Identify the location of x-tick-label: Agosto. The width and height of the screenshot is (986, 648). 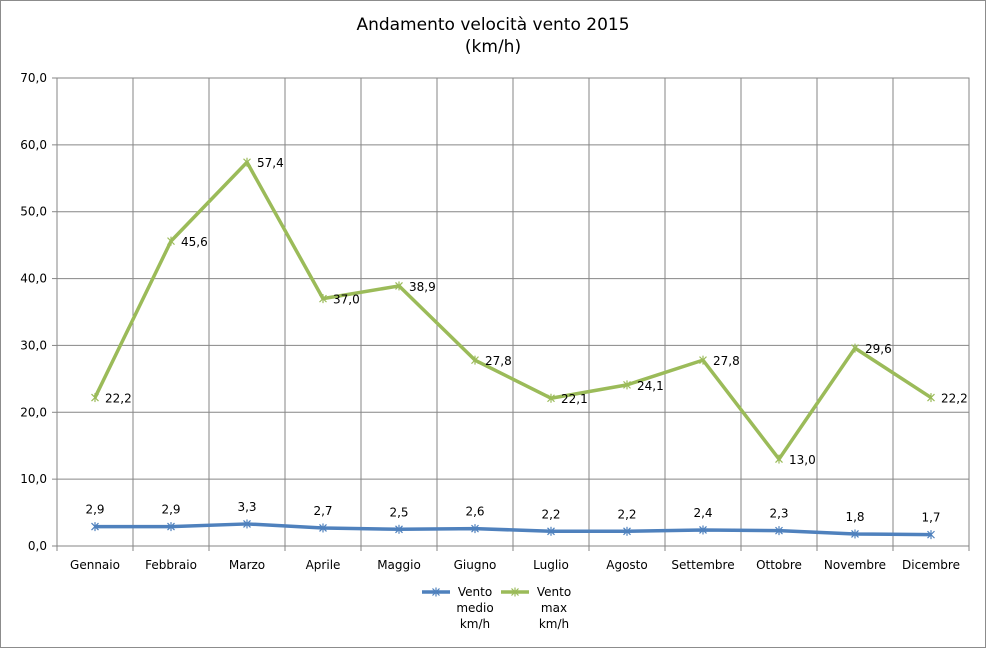
(626, 565).